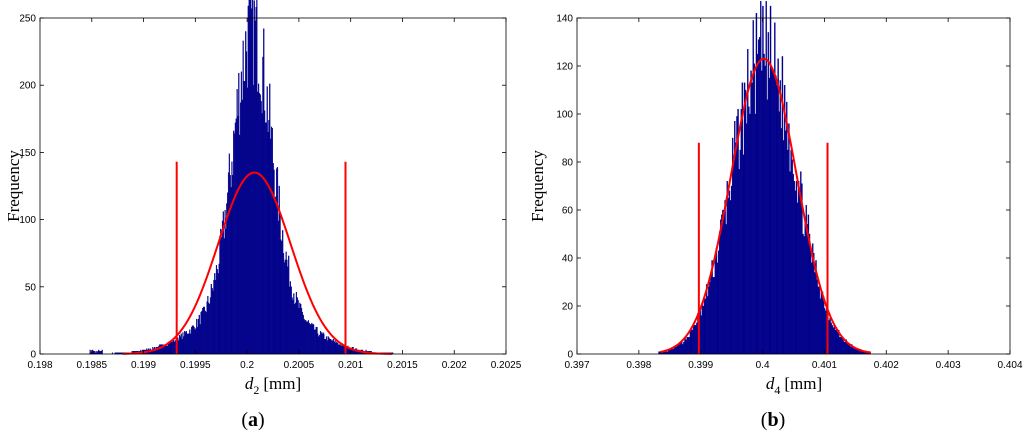  Describe the element at coordinates (282, 383) in the screenshot. I see `x-unit-a: [mm]` at that location.